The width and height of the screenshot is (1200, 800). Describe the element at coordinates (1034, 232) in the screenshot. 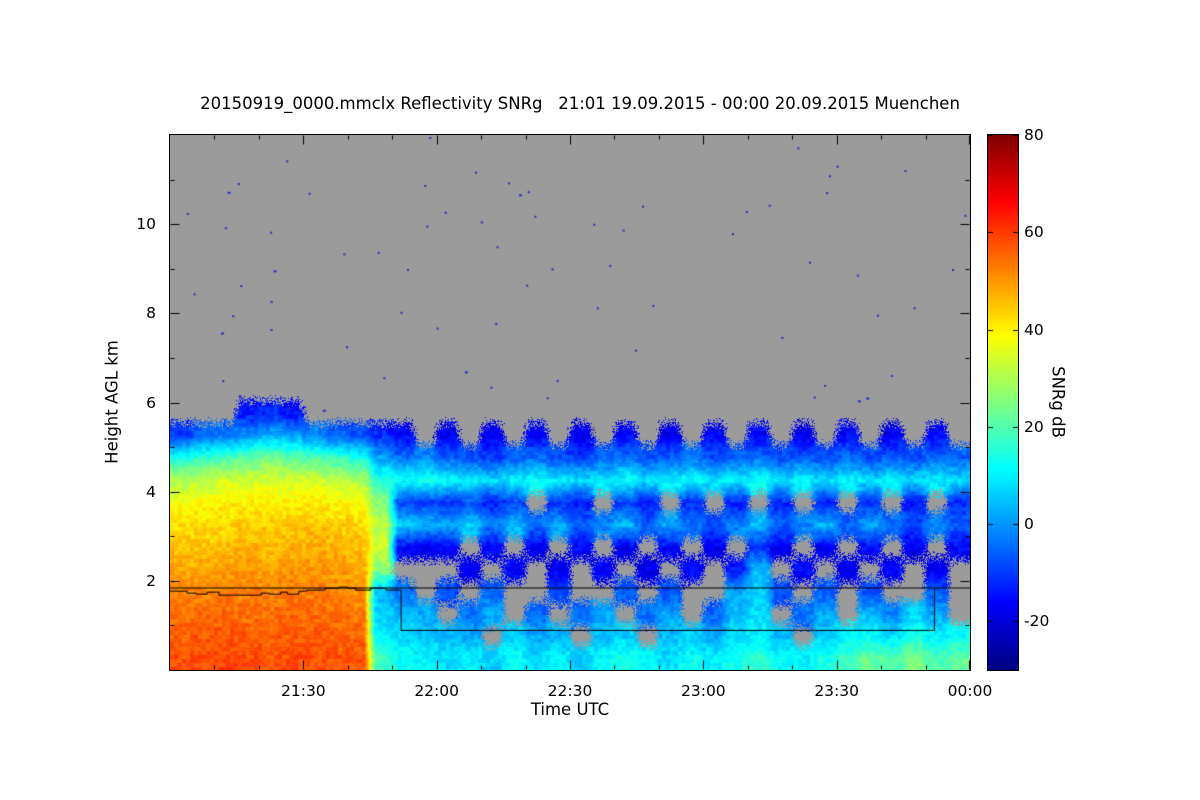

I see `colorbar-tick-label: 60` at that location.